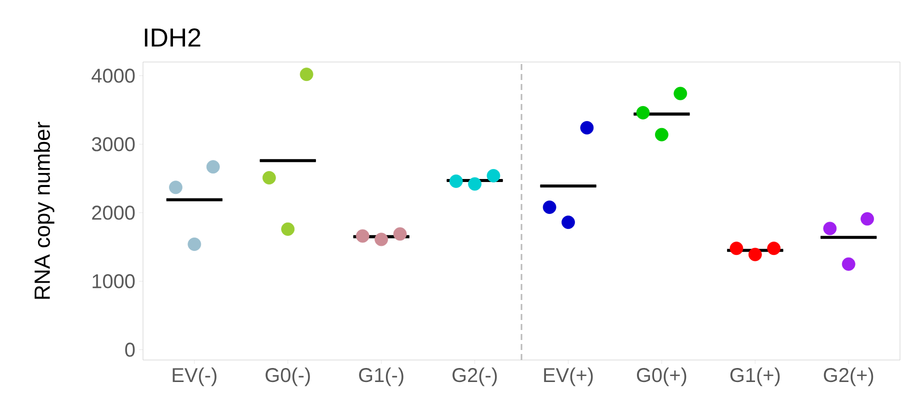 Image resolution: width=902 pixels, height=406 pixels. What do you see at coordinates (381, 377) in the screenshot?
I see `x-tick-label: G1(-)` at bounding box center [381, 377].